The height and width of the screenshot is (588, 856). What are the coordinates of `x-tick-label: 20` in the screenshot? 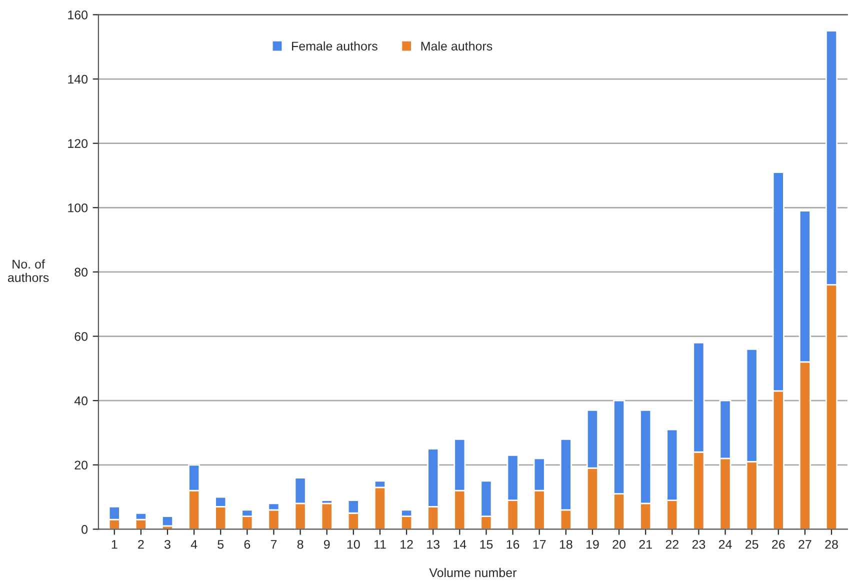 It's located at (619, 544).